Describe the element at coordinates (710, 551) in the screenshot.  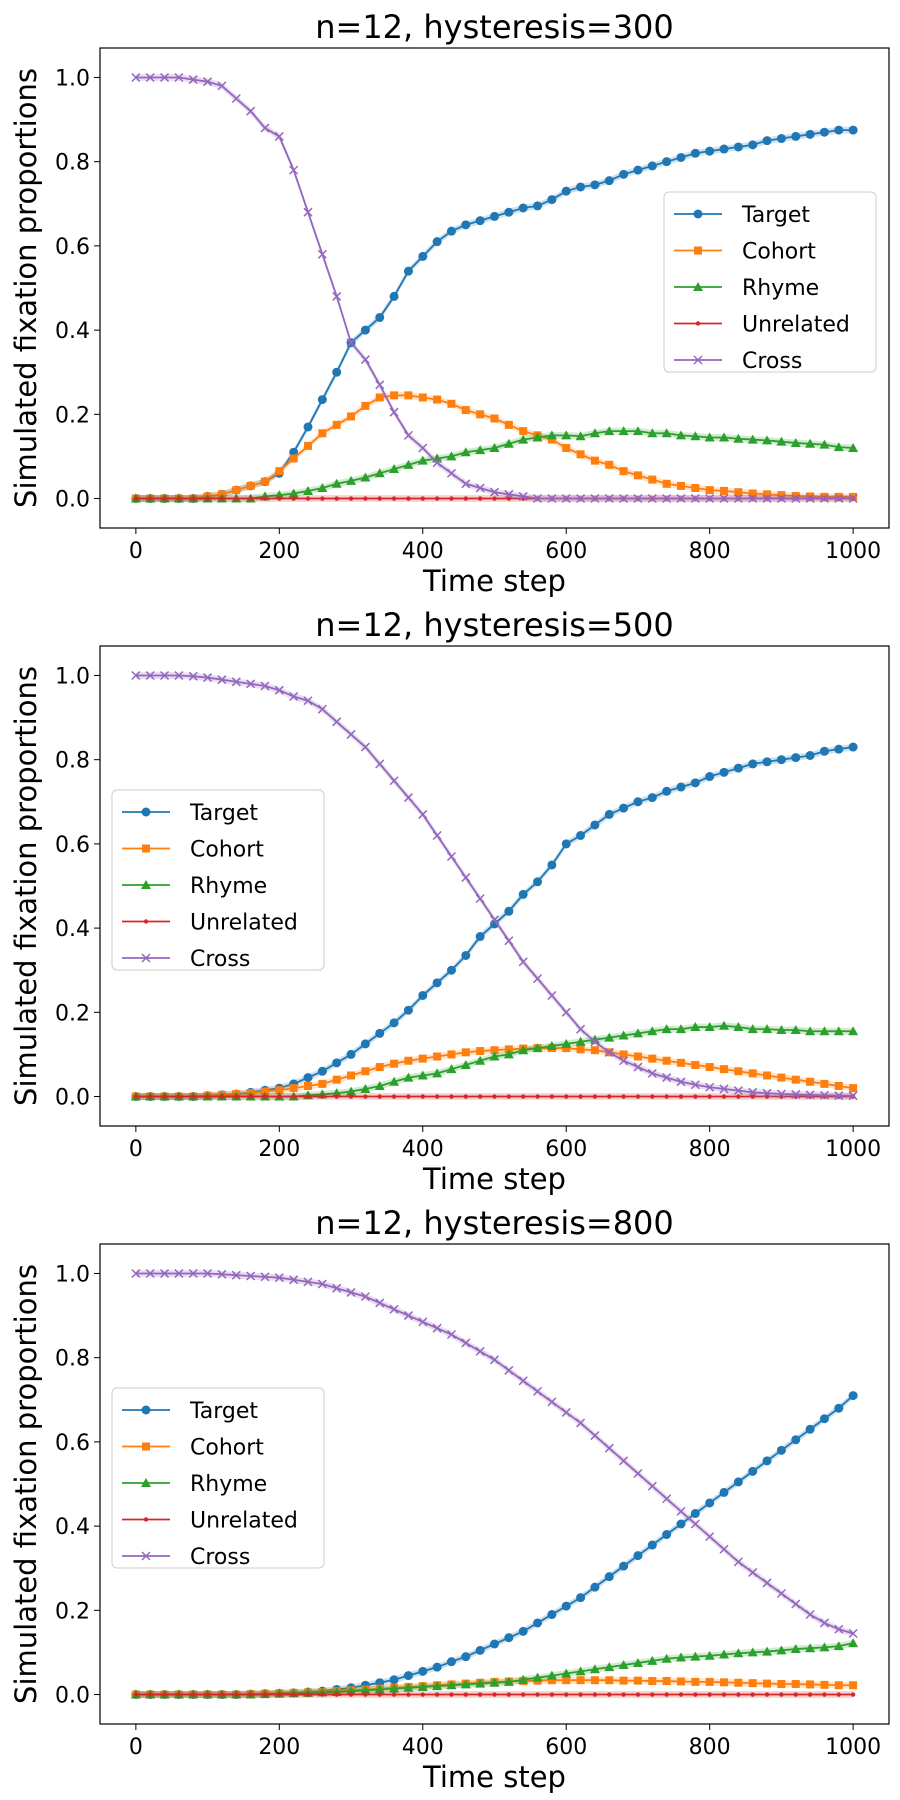
I see `x-tick-label: 800` at that location.